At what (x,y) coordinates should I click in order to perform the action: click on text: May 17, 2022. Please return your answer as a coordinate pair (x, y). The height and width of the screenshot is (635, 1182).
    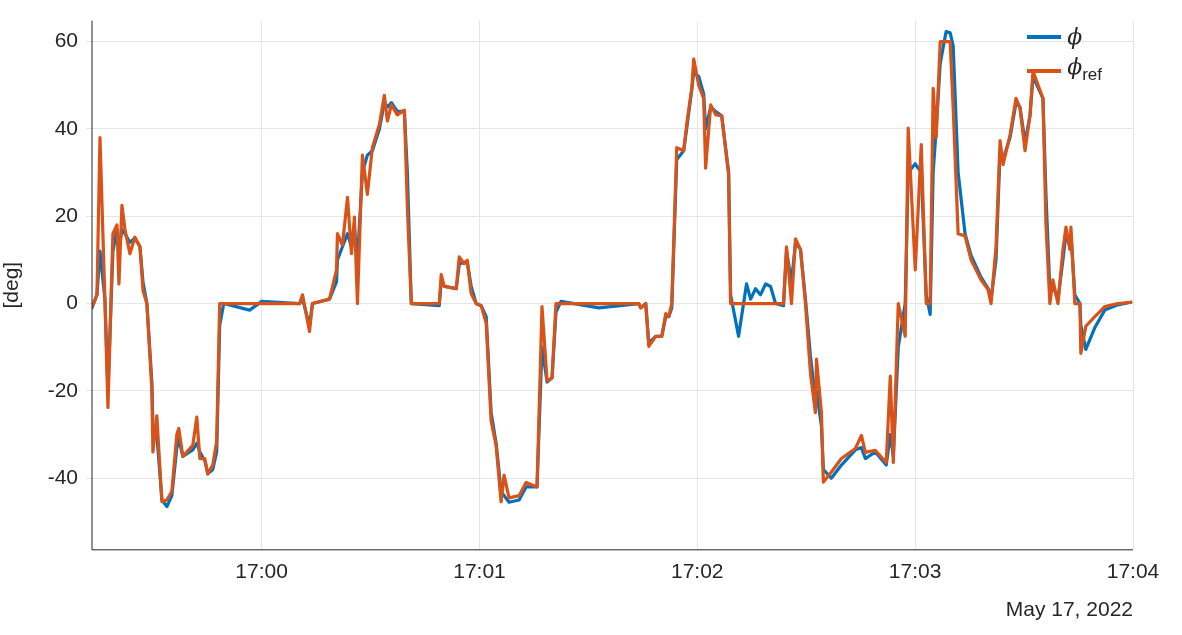
    Looking at the image, I should click on (1069, 609).